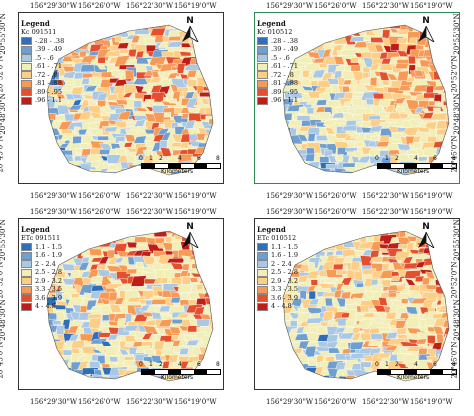 Image resolution: width=474 pixels, height=416 pixels. Describe the element at coordinates (190, 227) in the screenshot. I see `north-label: N` at that location.